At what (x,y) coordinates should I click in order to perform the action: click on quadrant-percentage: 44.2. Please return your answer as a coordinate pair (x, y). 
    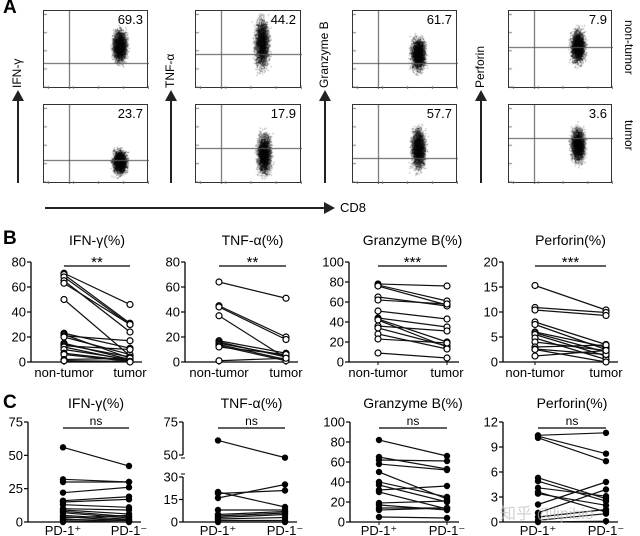
    Looking at the image, I should click on (283, 19).